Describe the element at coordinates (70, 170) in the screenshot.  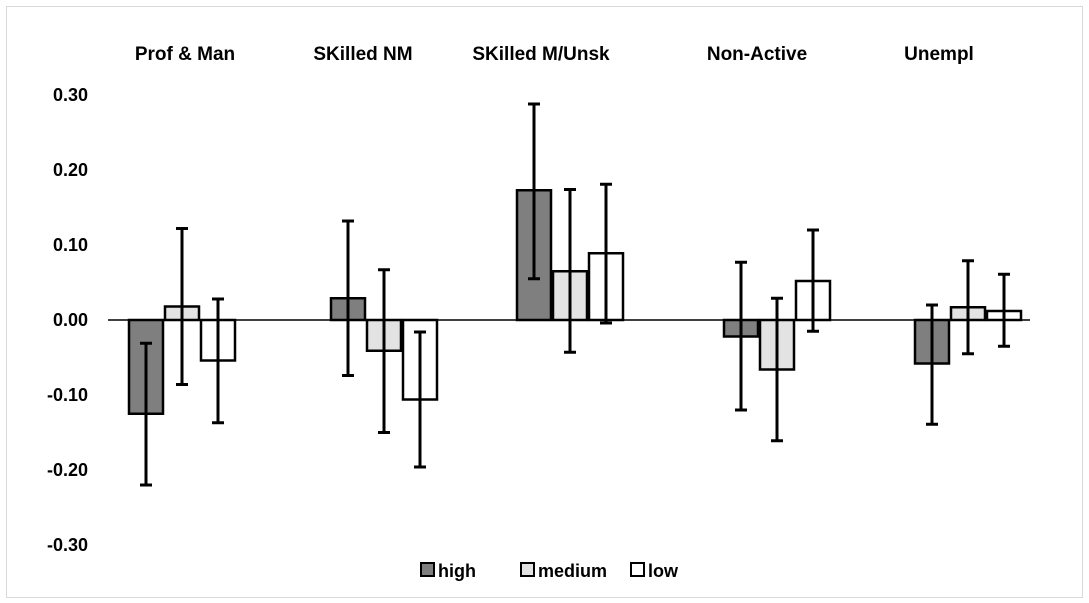
I see `y-tick-label: 0.20` at that location.